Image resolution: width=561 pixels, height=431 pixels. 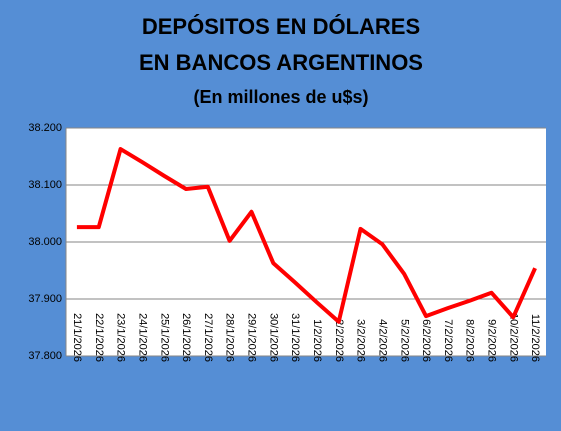 I want to click on x-tick-label: 31/1/2026, so click(x=295, y=337).